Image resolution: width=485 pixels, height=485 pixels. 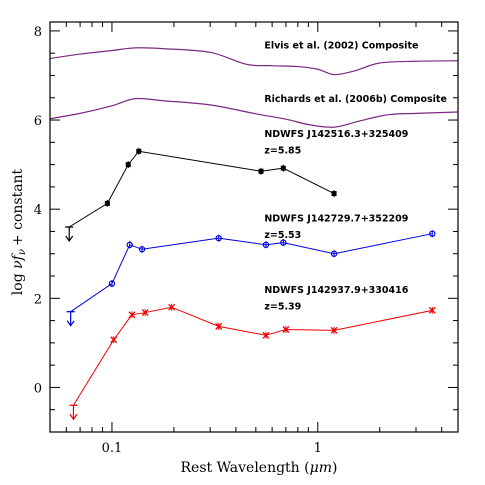 I want to click on x-axis-title-suffix: ), so click(x=334, y=468).